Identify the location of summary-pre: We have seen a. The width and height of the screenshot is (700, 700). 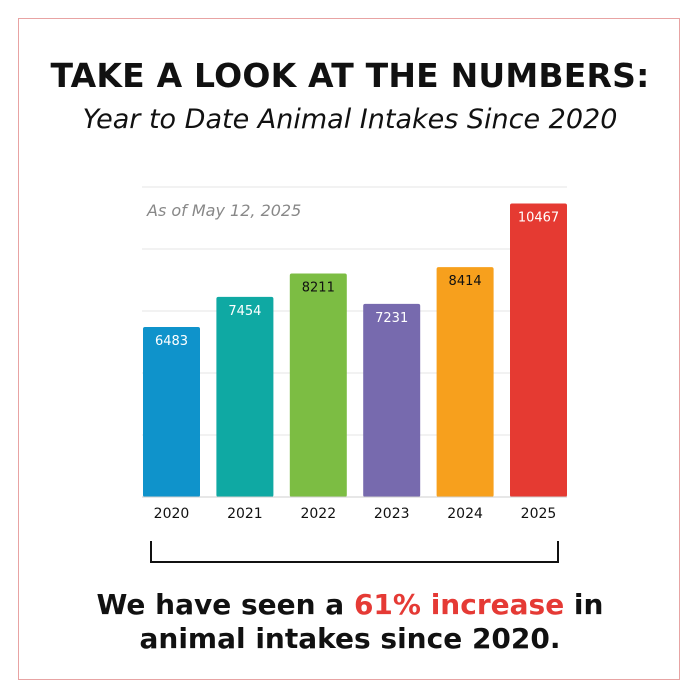
(225, 604).